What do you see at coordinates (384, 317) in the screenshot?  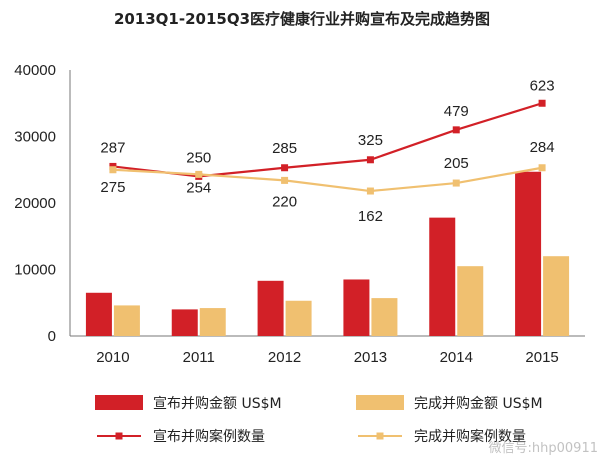 I see `bar-completed-2013` at bounding box center [384, 317].